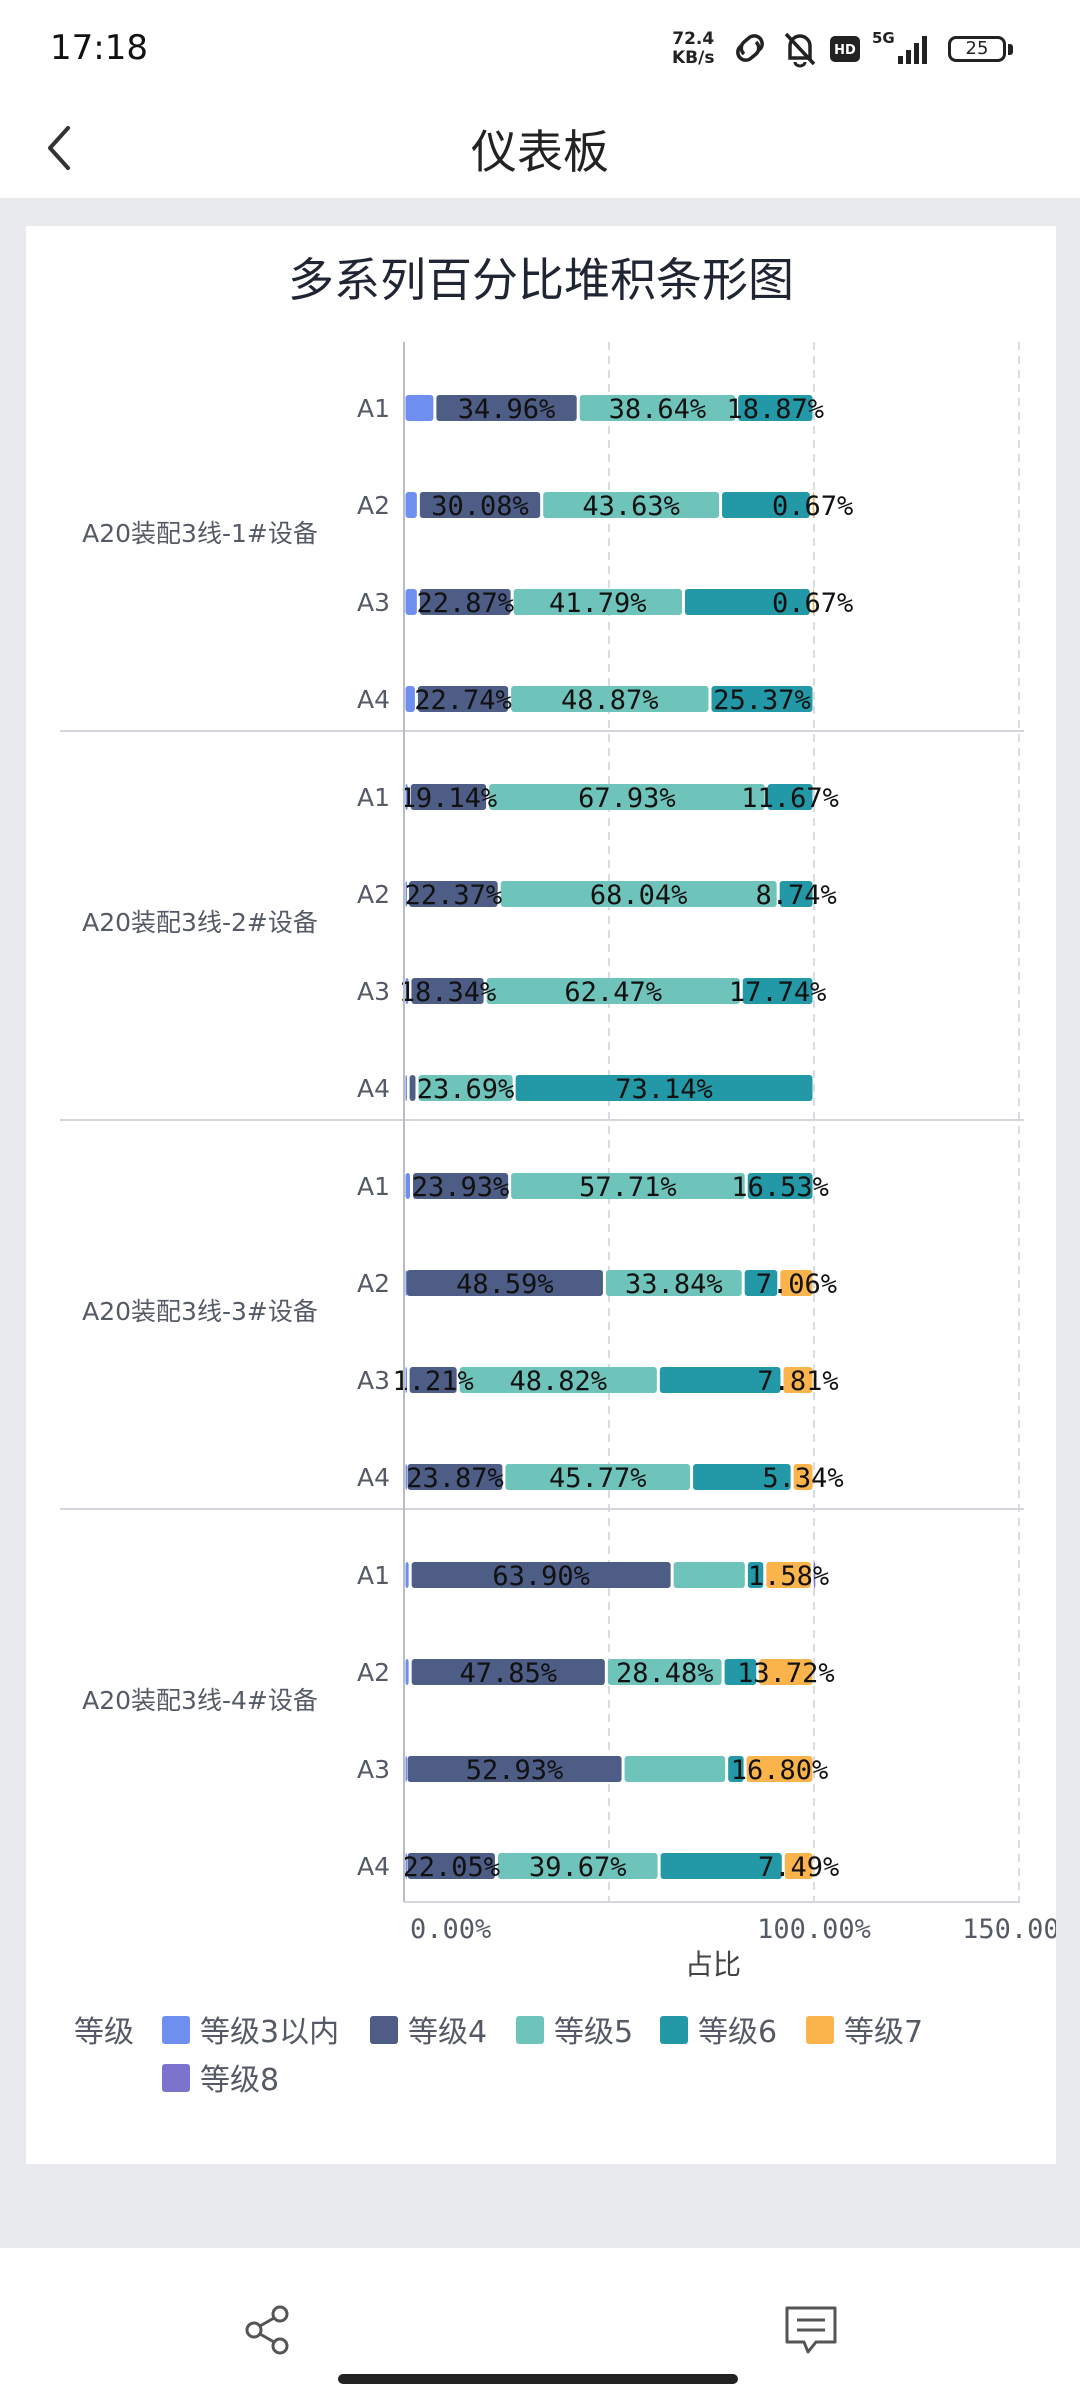 The image size is (1080, 2400). I want to click on data-label: 23.69%, so click(466, 1089).